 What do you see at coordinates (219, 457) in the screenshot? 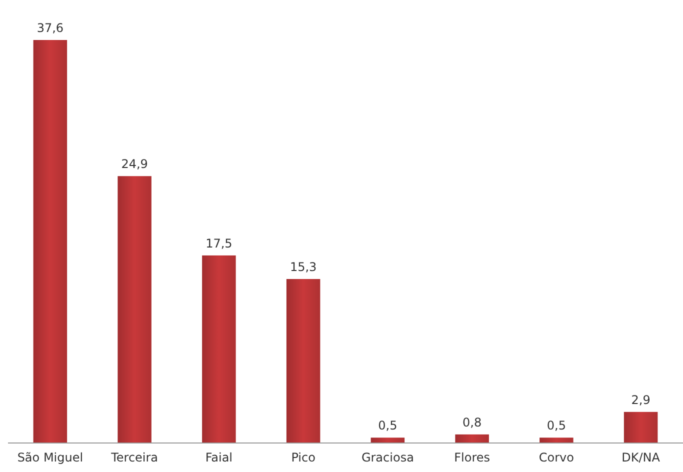
I see `x-tick-label: Faial` at bounding box center [219, 457].